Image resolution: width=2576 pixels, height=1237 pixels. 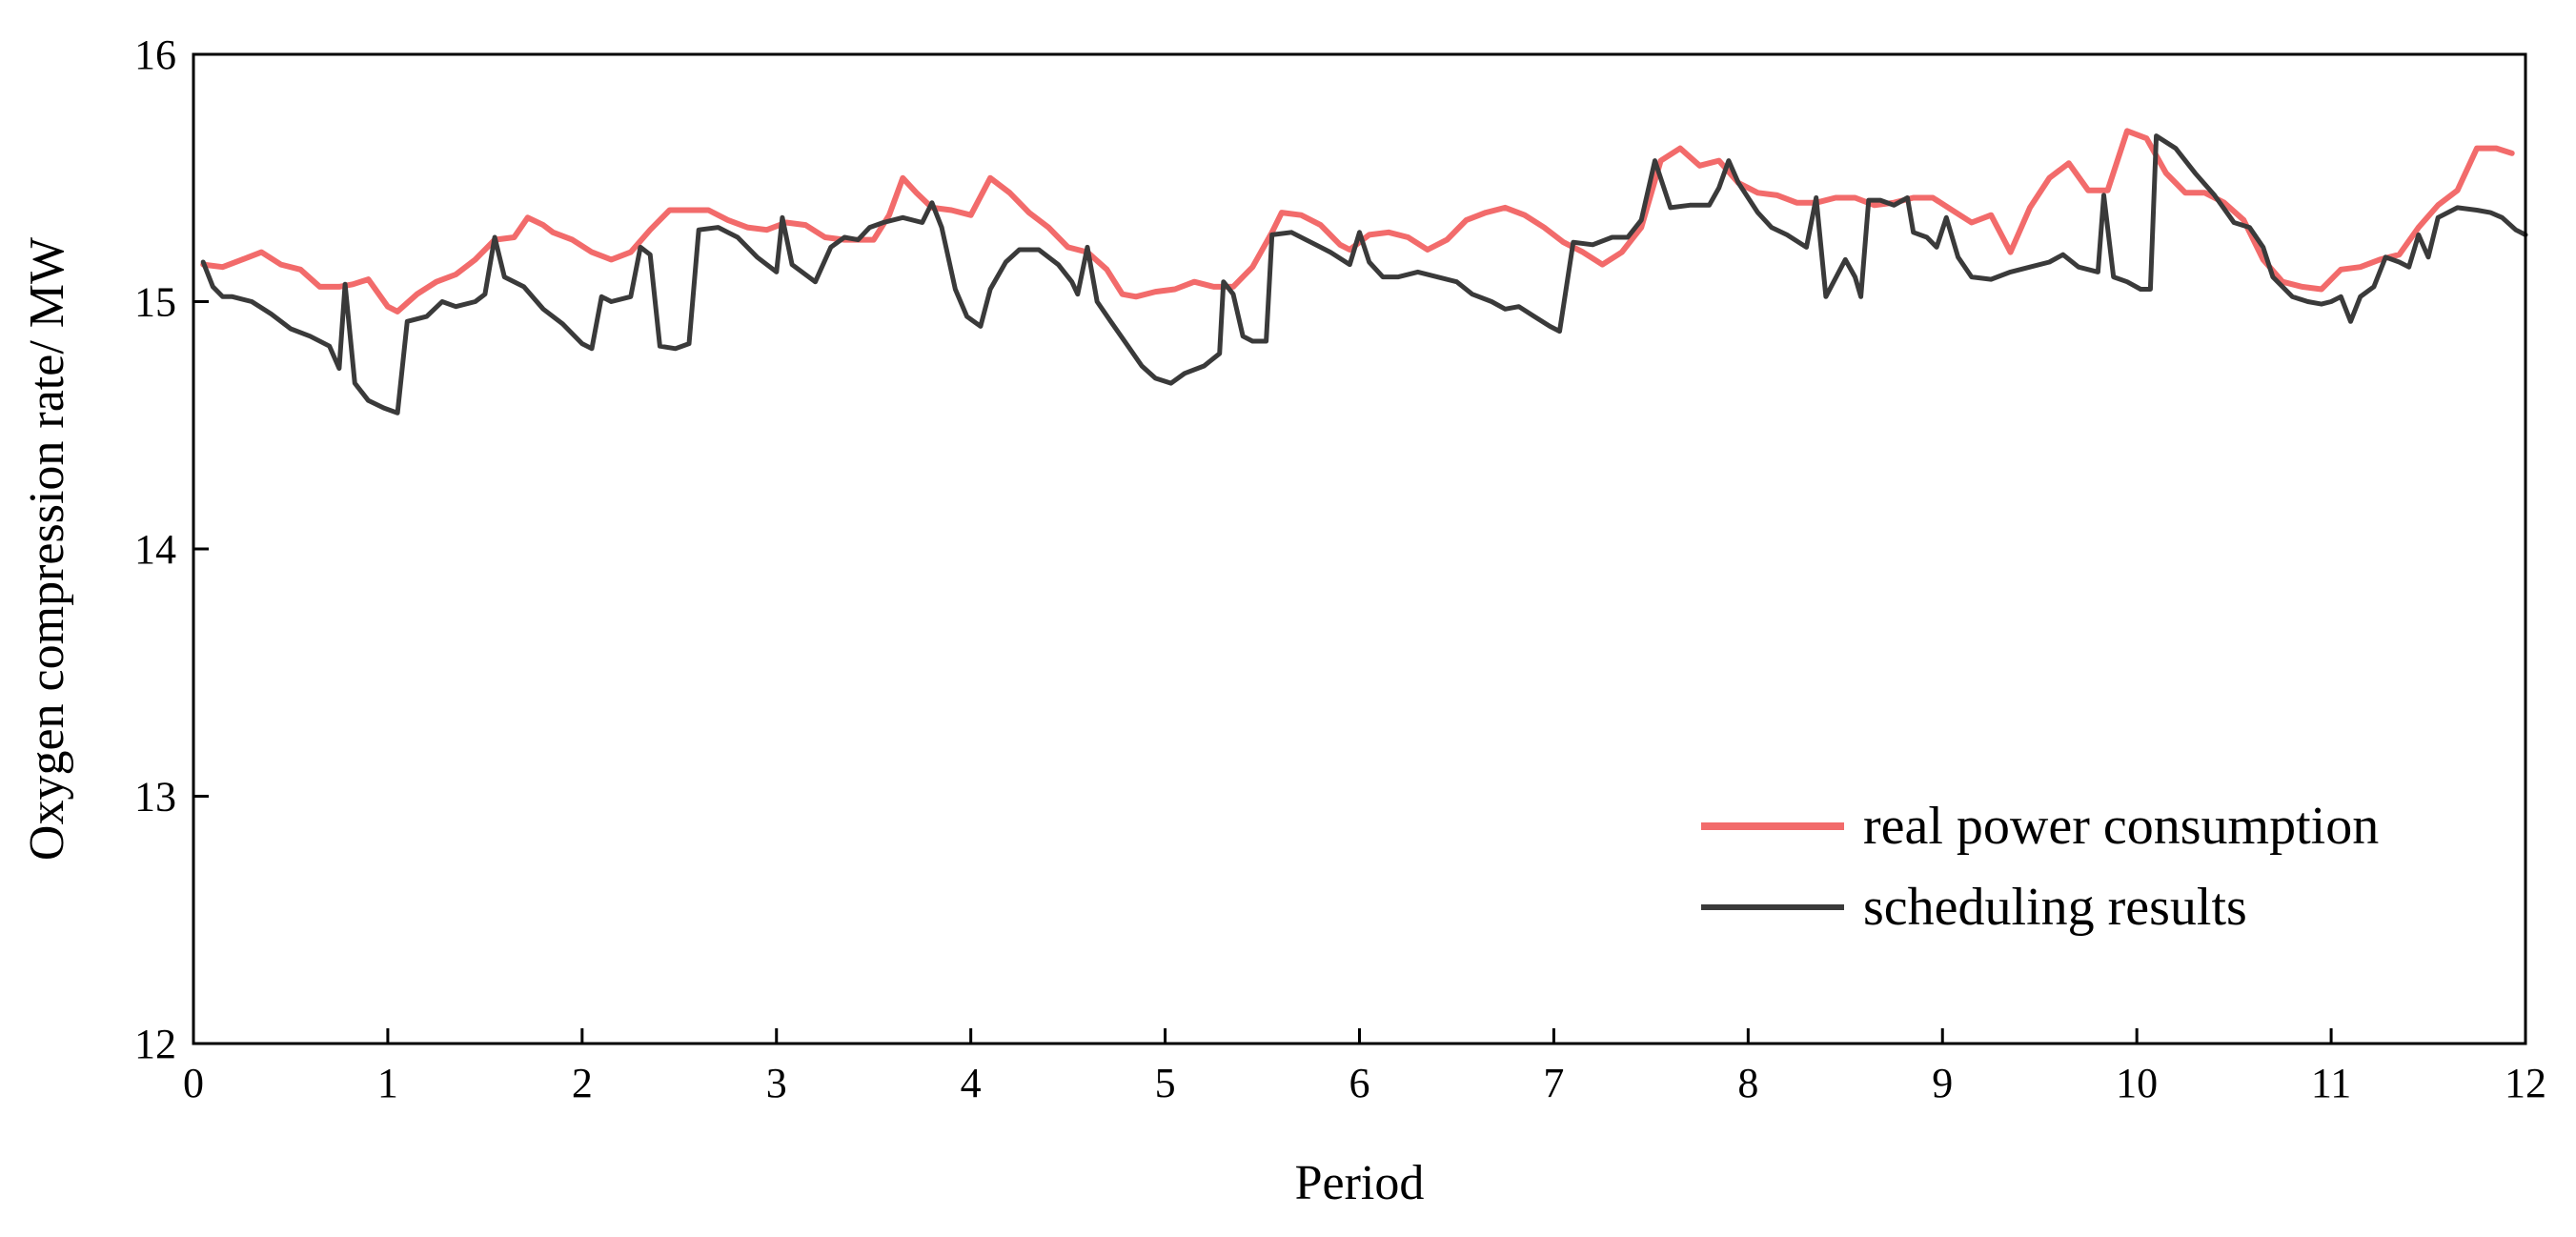 What do you see at coordinates (1359, 1083) in the screenshot?
I see `x-tick-label: 6` at bounding box center [1359, 1083].